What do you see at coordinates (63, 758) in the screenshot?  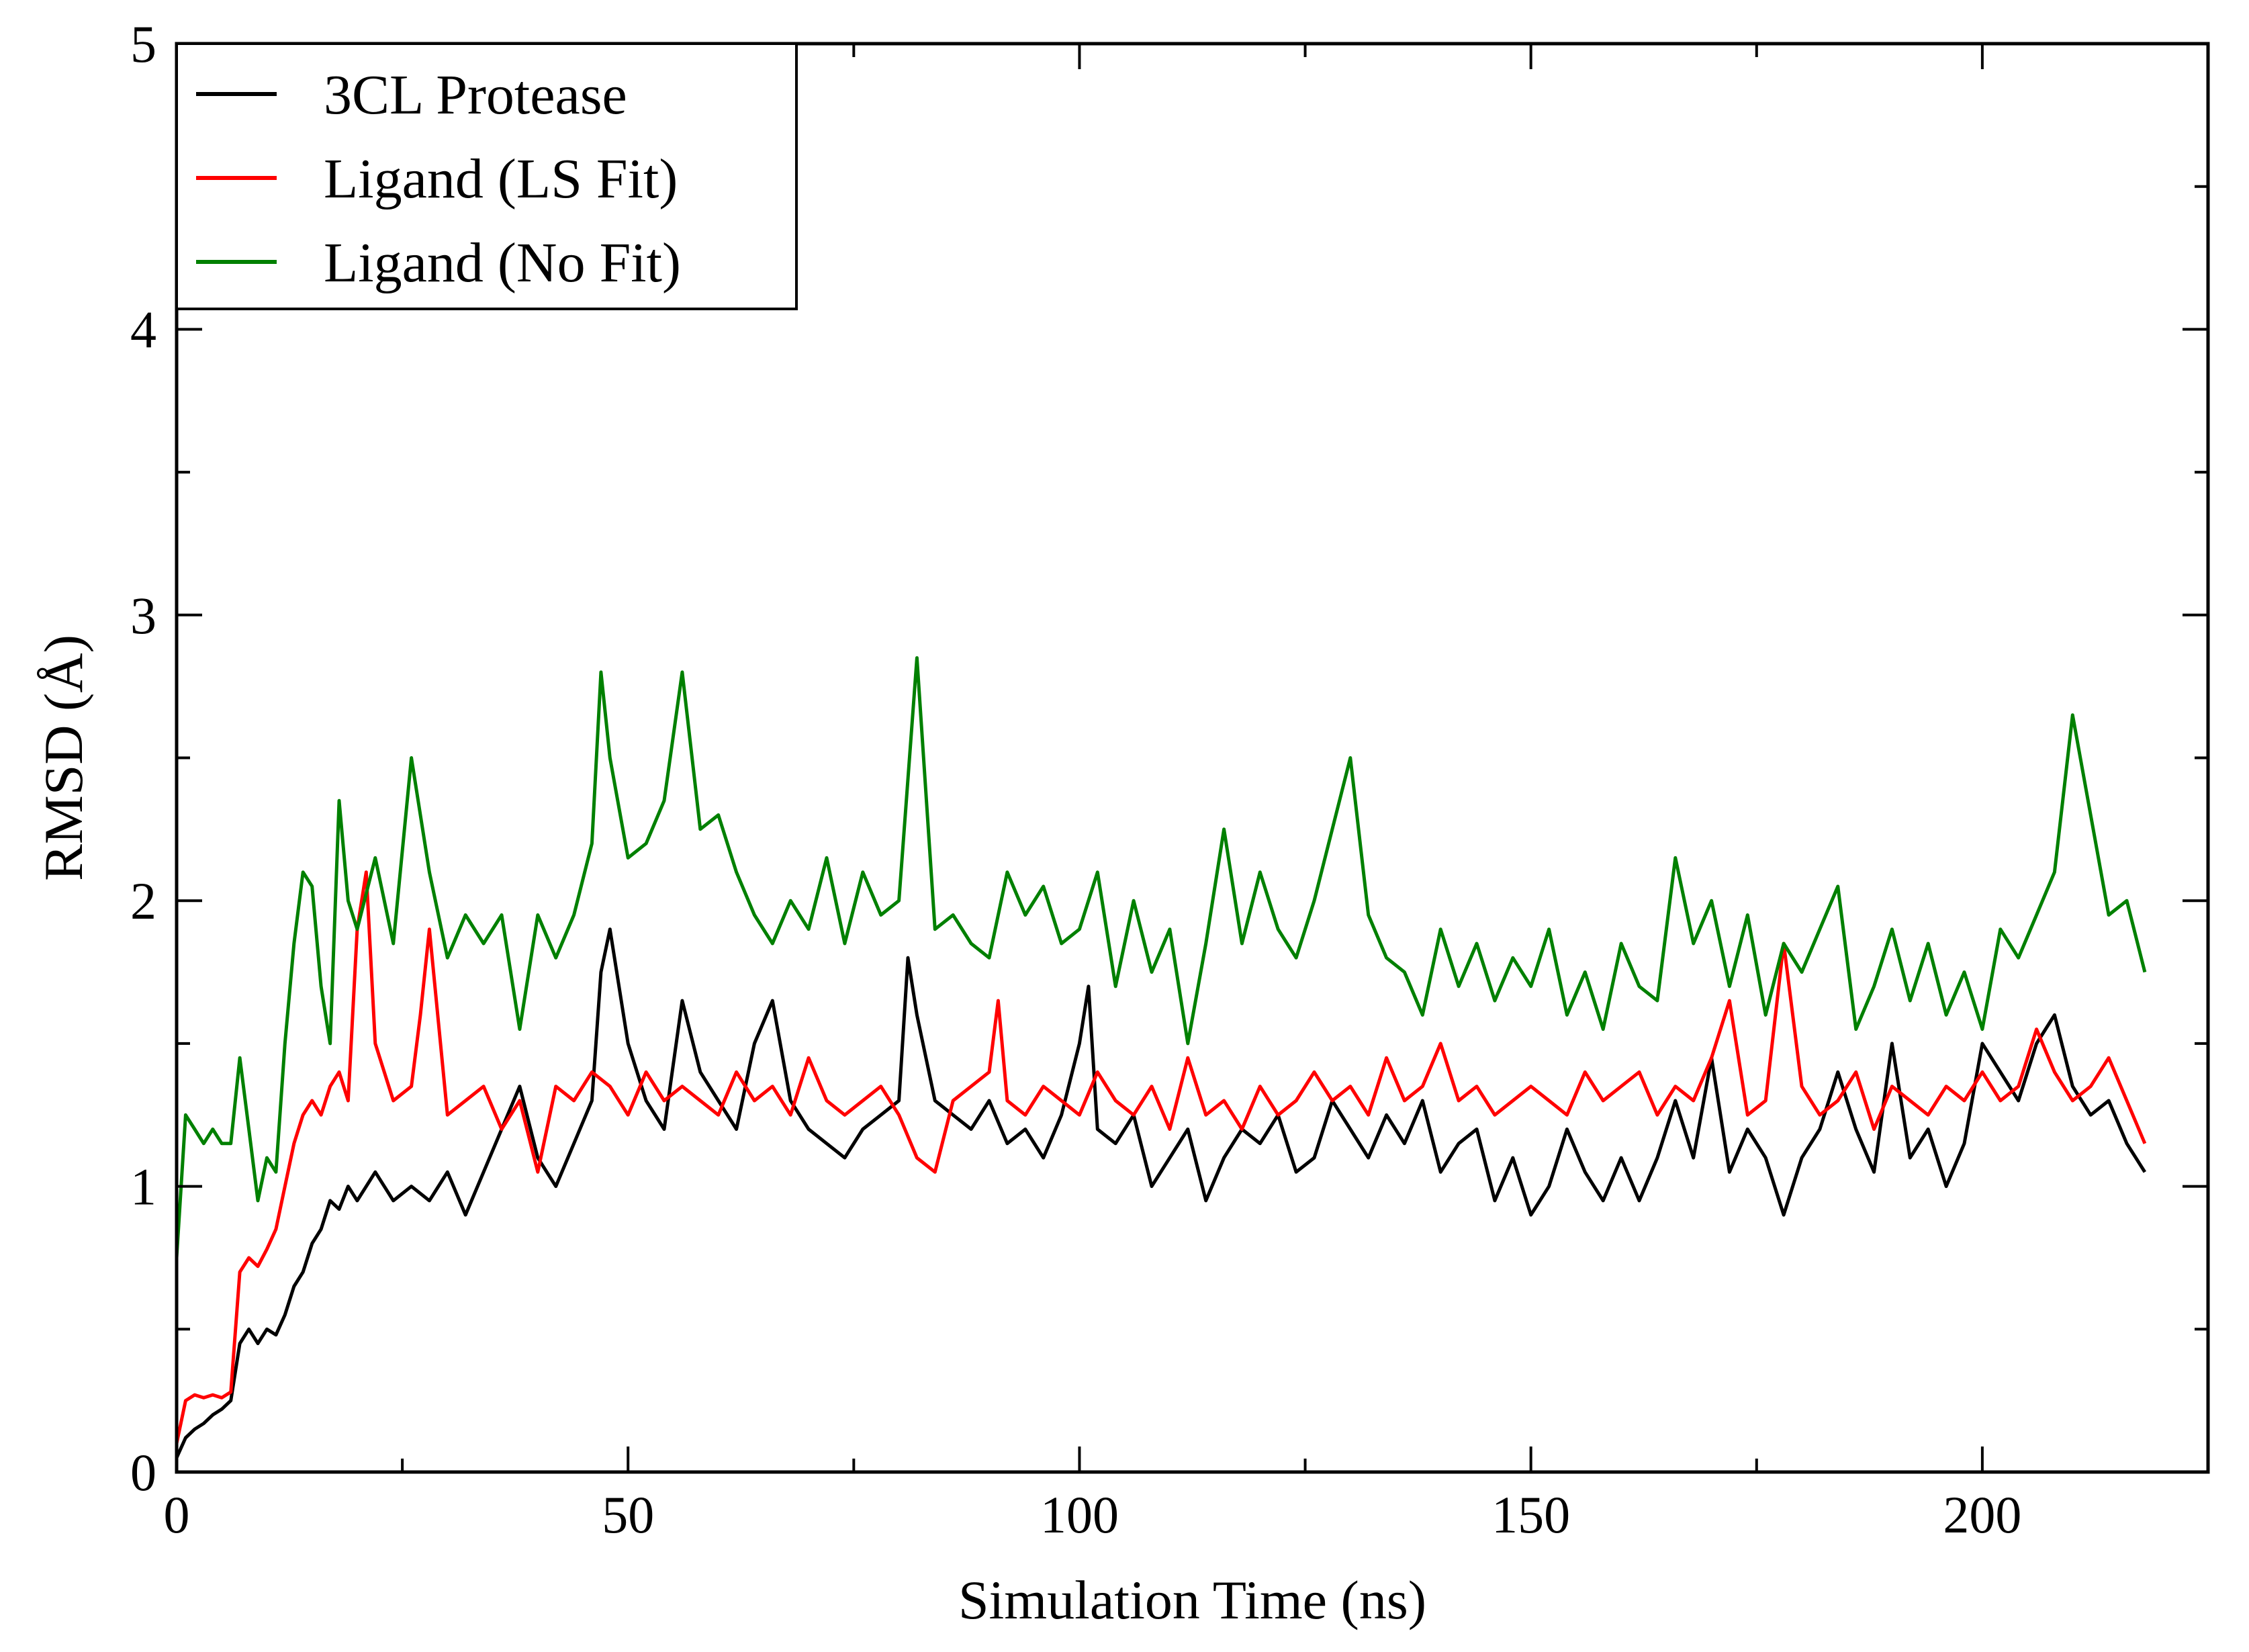 I see `y-axis-title: RMSD (Å)` at bounding box center [63, 758].